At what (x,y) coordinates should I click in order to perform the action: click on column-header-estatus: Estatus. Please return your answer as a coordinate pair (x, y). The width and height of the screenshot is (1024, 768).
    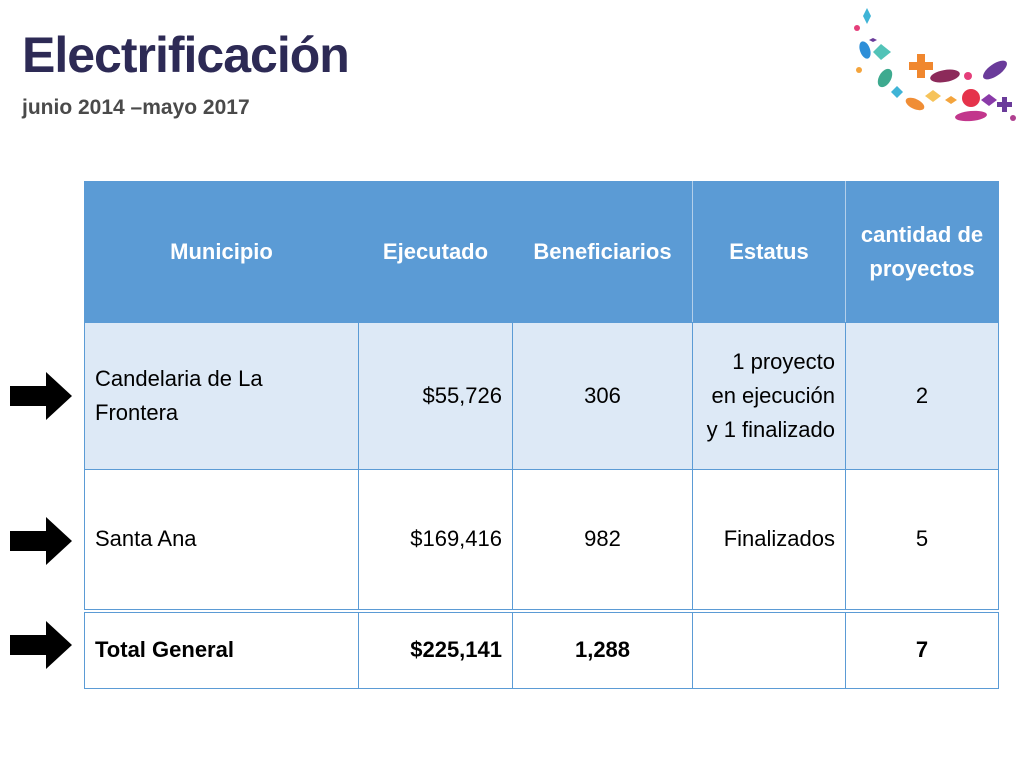
    Looking at the image, I should click on (769, 252).